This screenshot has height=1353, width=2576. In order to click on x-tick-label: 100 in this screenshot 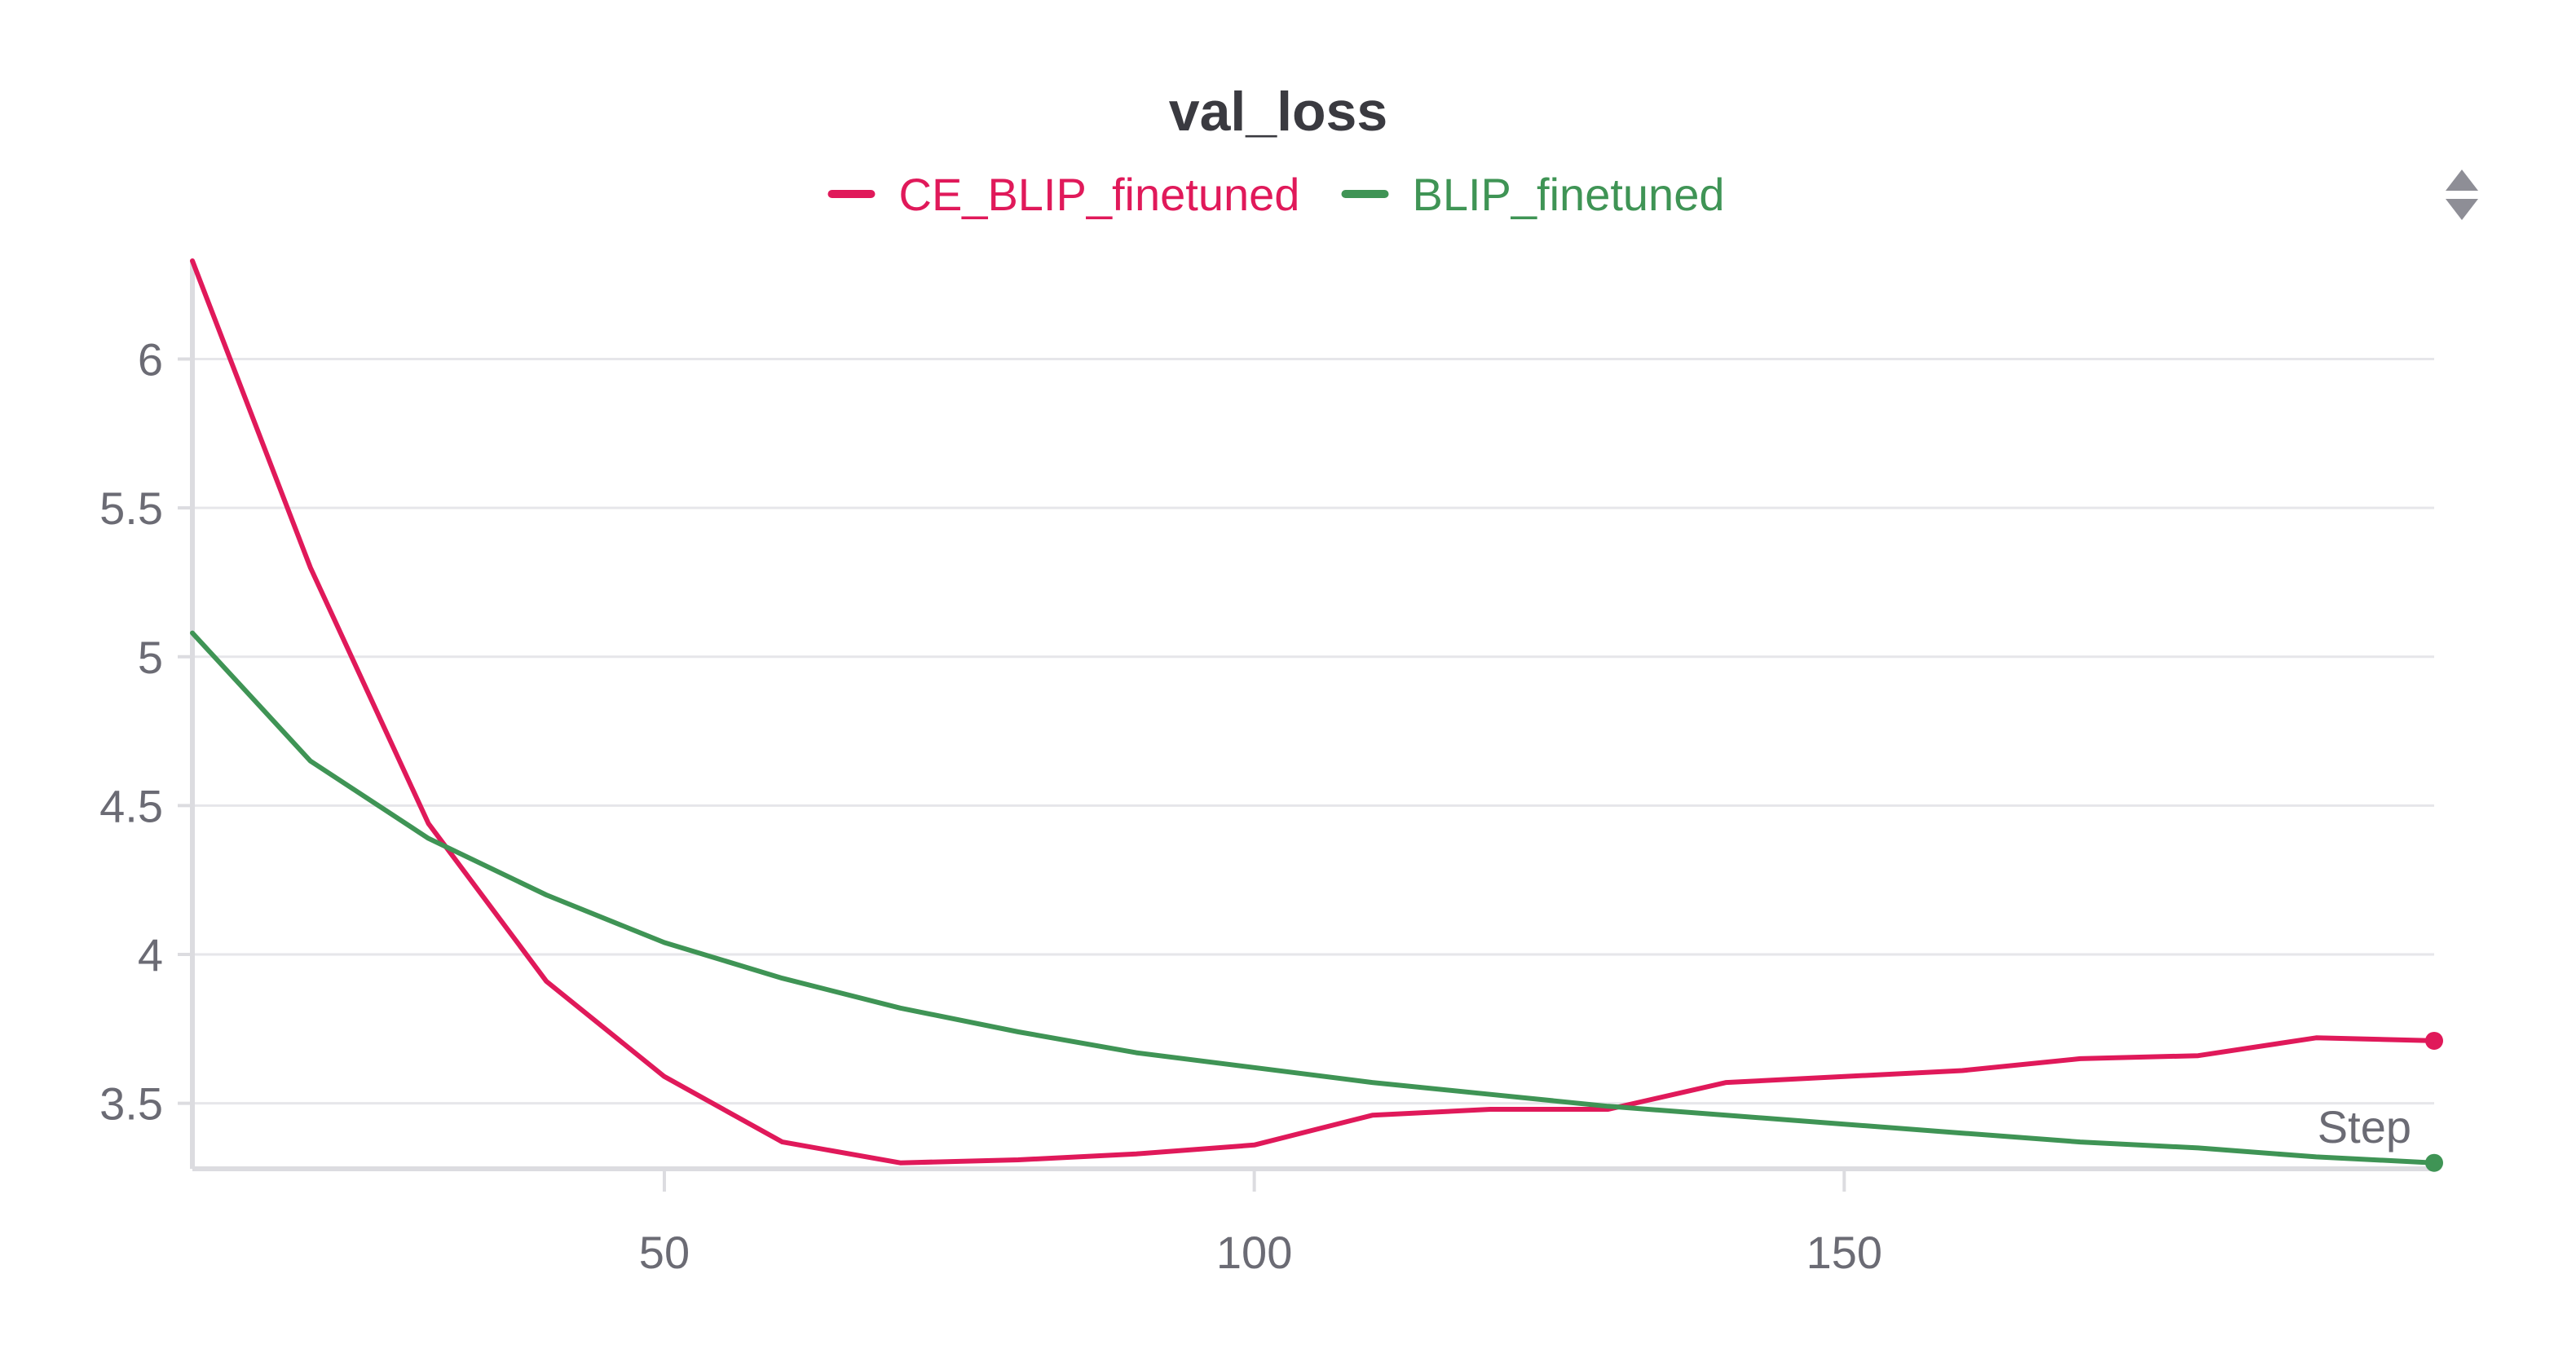, I will do `click(1254, 1252)`.